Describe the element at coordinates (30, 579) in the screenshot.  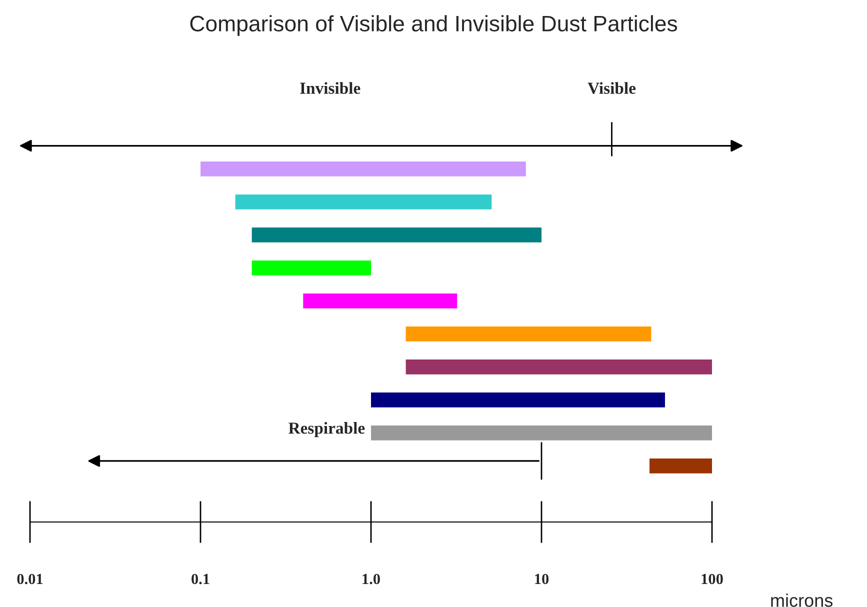
I see `x-tick-label: 0.01` at that location.